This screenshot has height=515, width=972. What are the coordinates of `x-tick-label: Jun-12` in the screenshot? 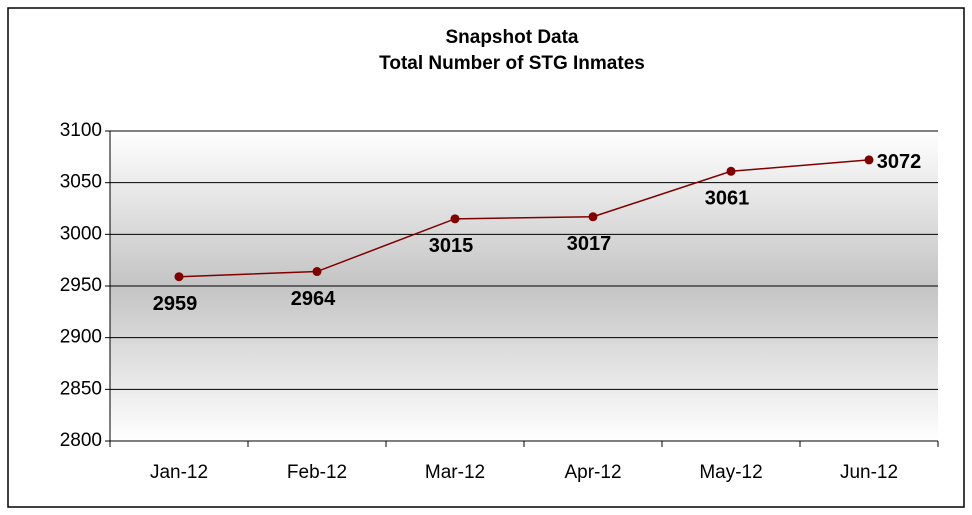 It's located at (869, 472).